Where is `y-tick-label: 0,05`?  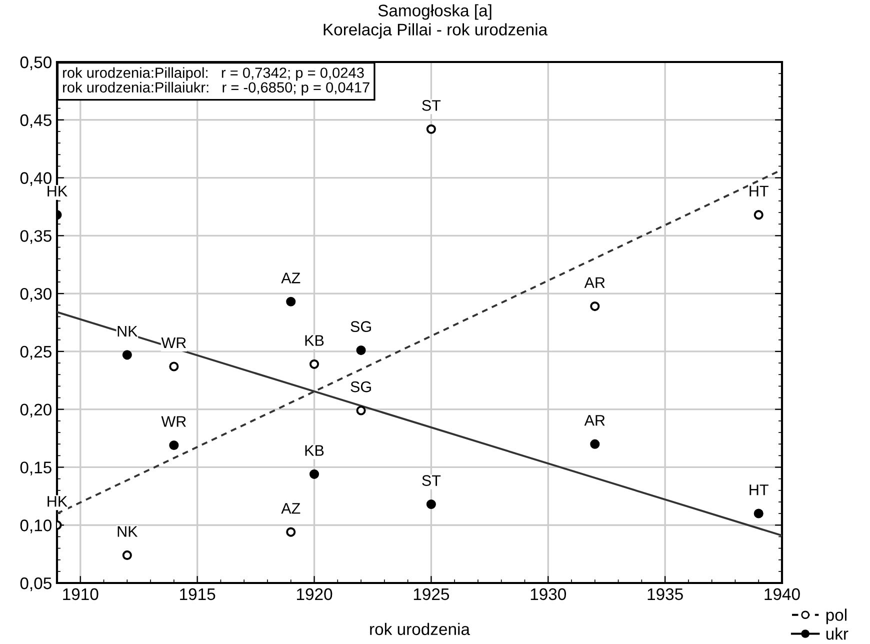 y-tick-label: 0,05 is located at coordinates (36, 584).